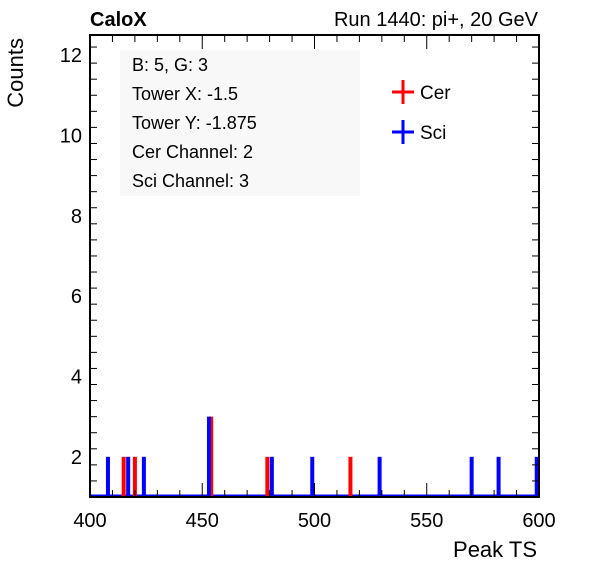 Image resolution: width=596 pixels, height=572 pixels. Describe the element at coordinates (190, 181) in the screenshot. I see `info-line-sci-channel: Sci Channel: 3` at that location.